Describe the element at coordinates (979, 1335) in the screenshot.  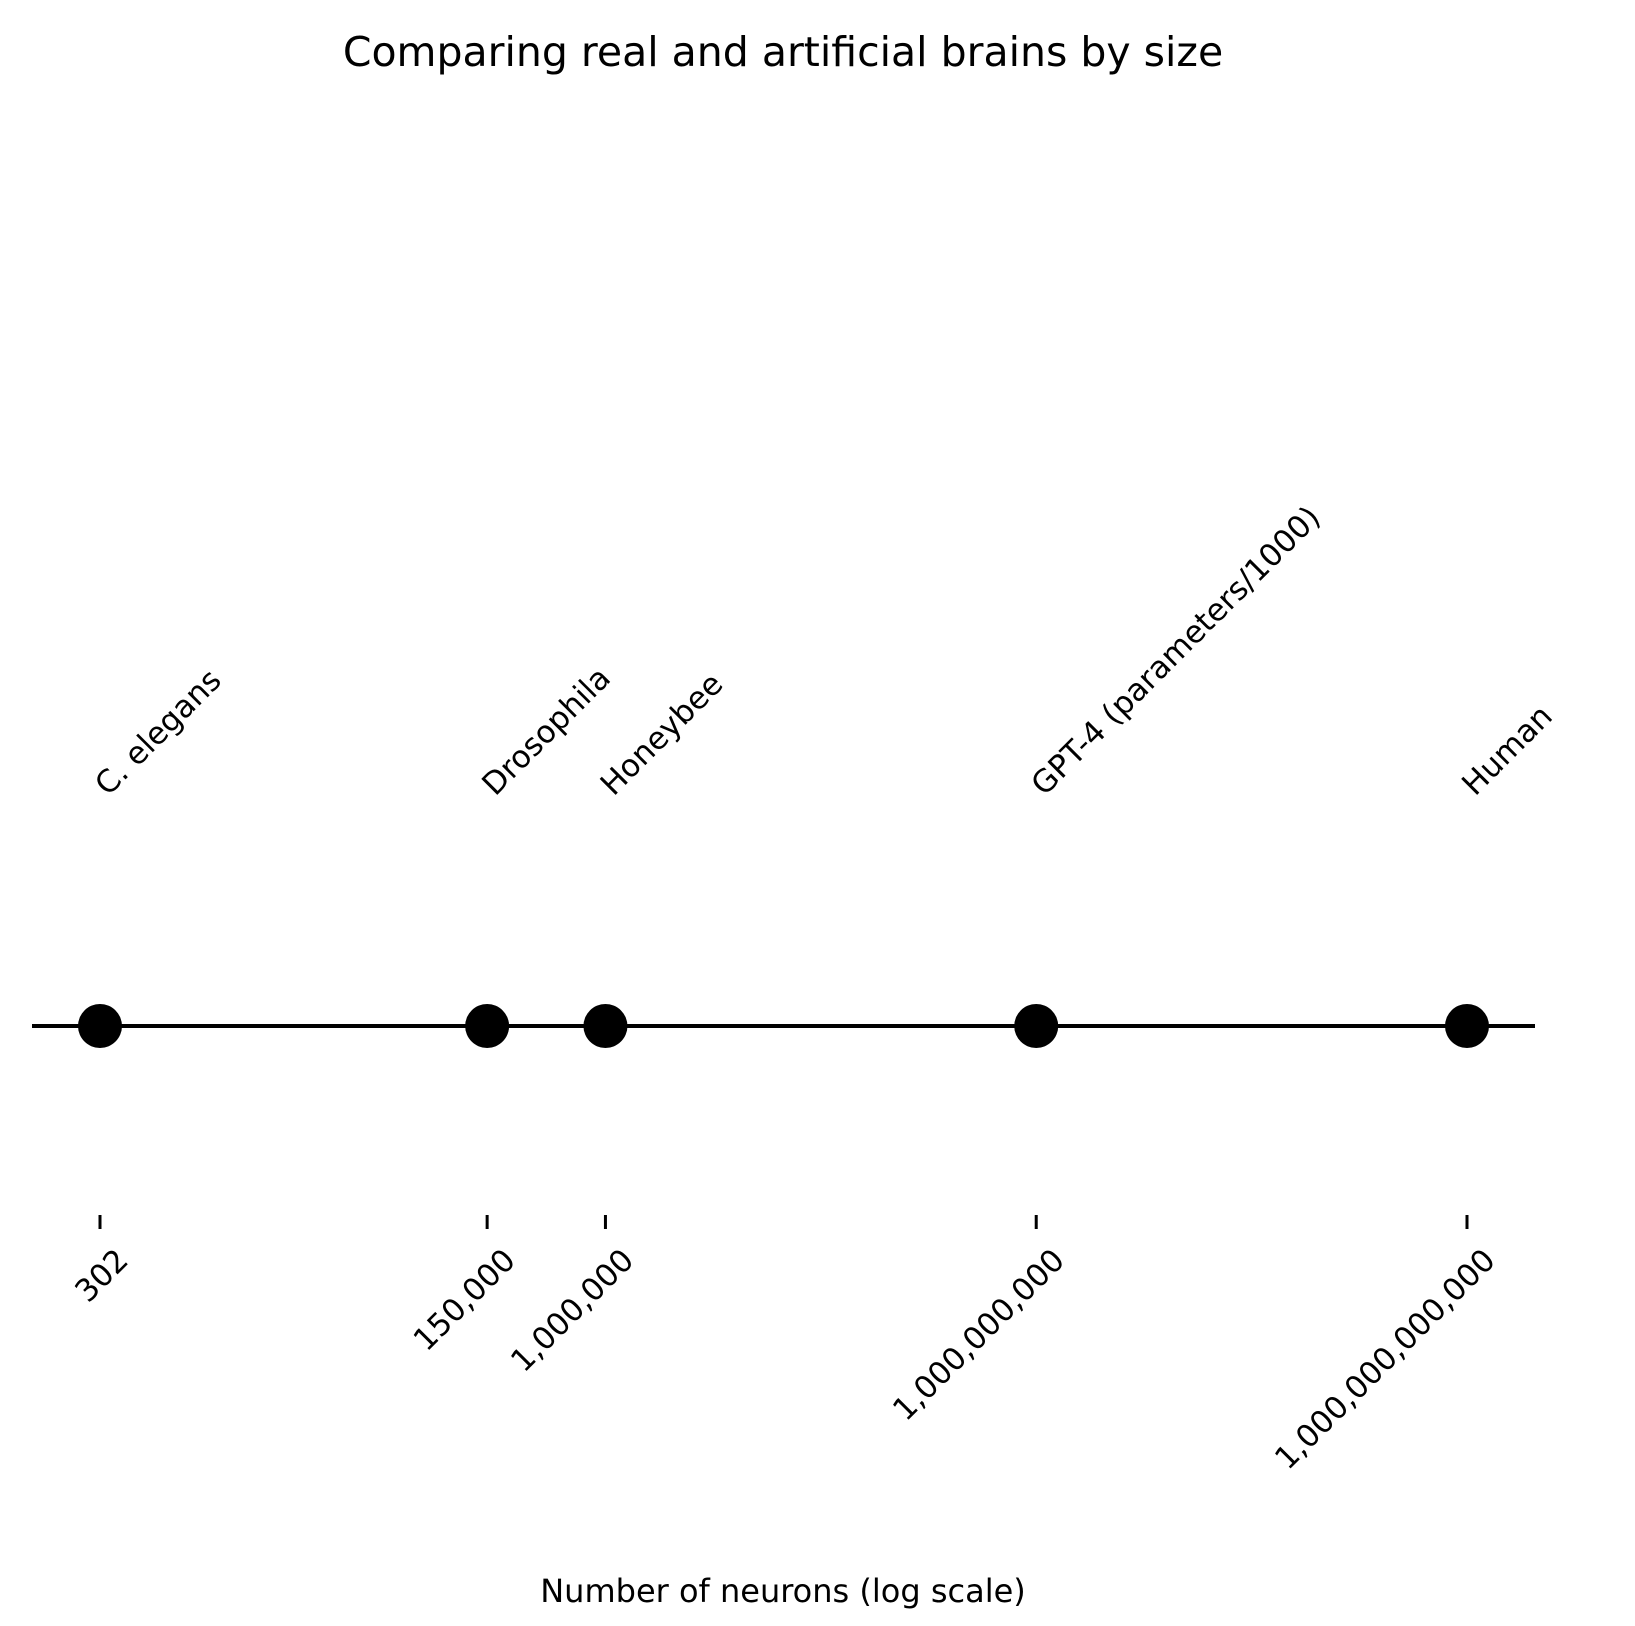
I see `x-tick-label: 1,000,000,000` at that location.